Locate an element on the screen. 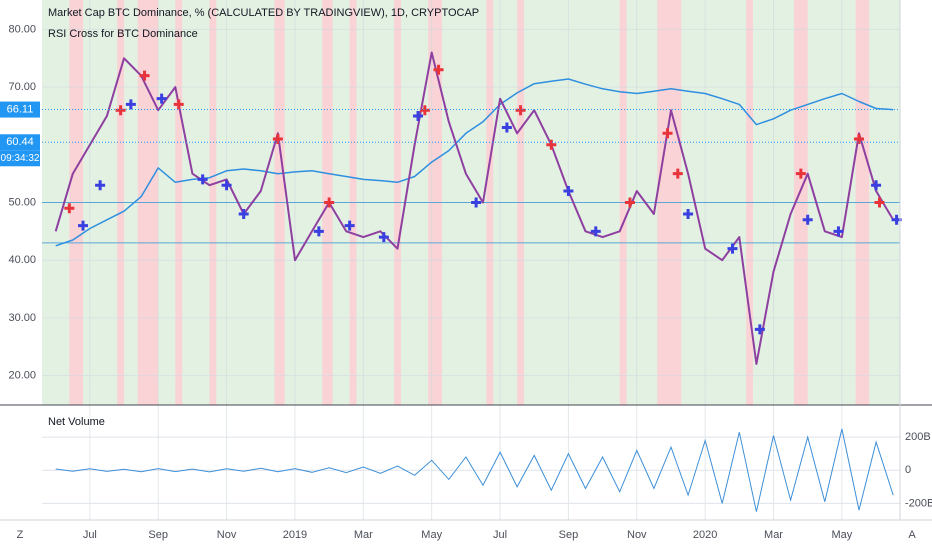 The width and height of the screenshot is (932, 550). x-tick-label: 2020 is located at coordinates (705, 535).